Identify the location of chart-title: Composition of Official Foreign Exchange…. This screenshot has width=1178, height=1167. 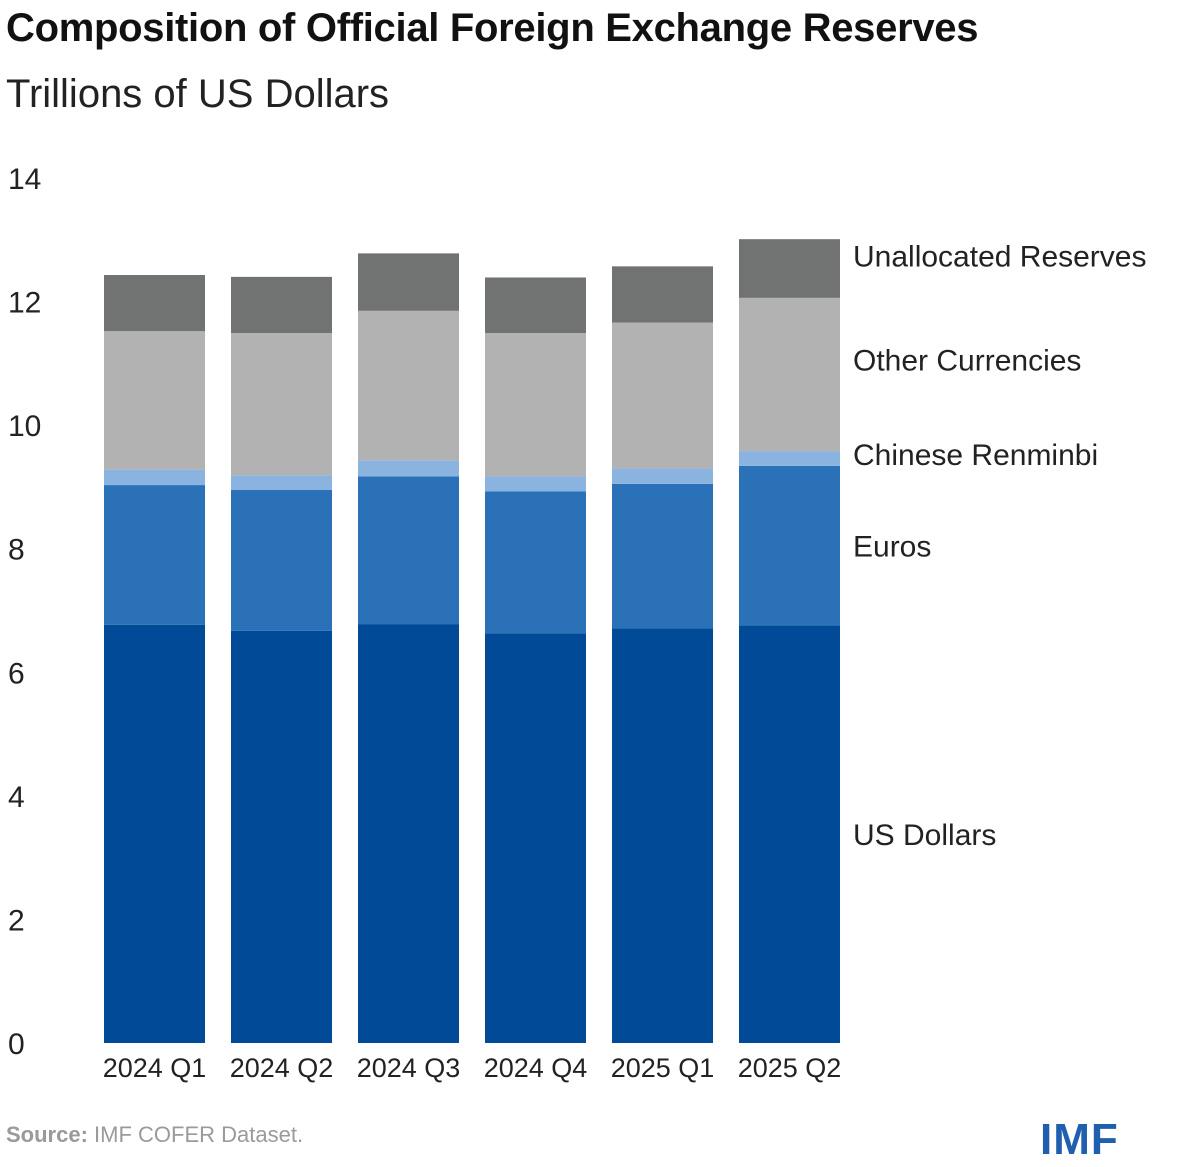
(492, 28).